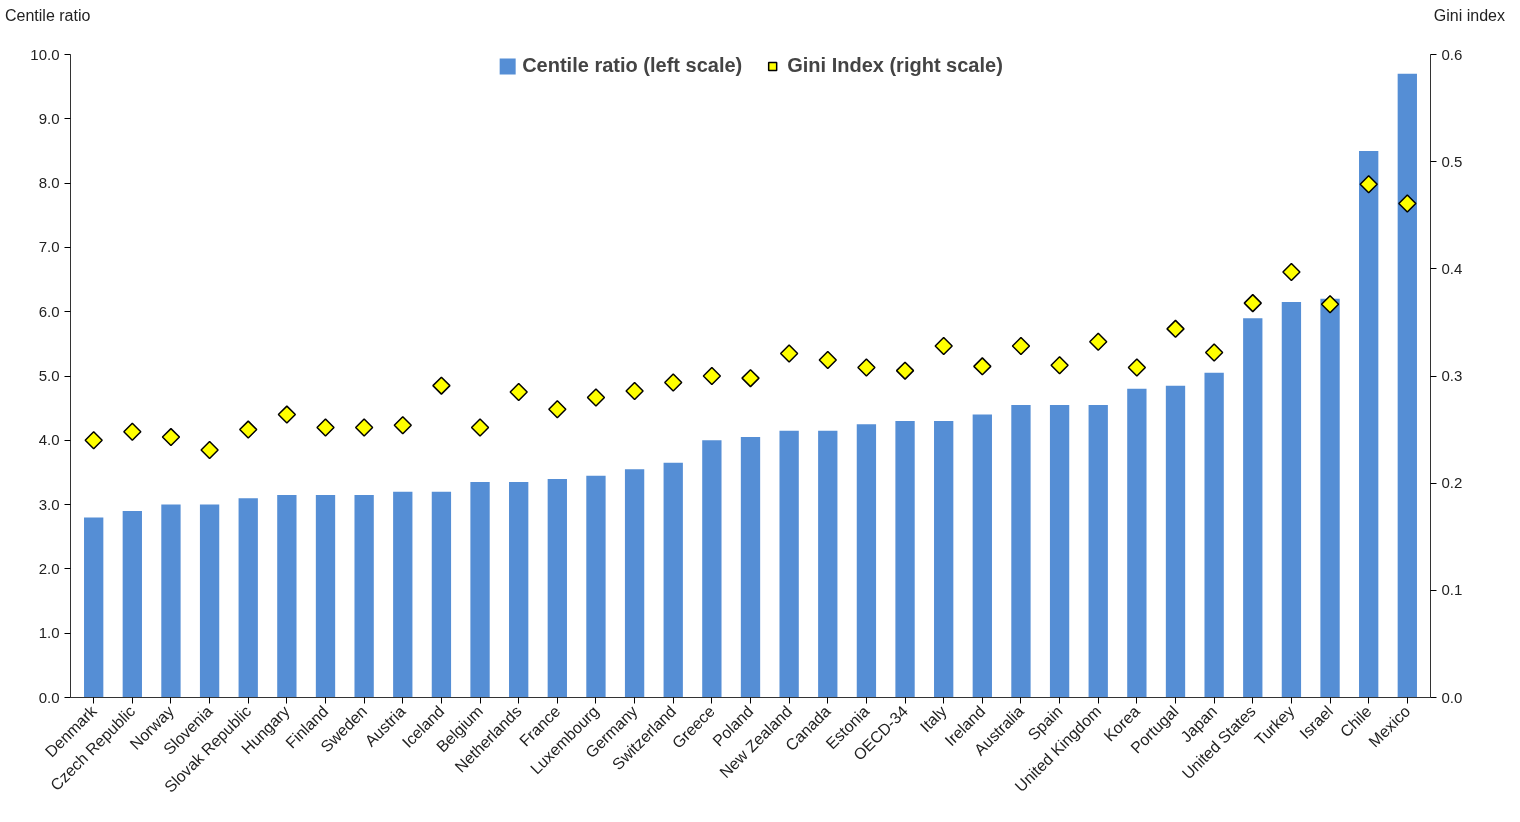 This screenshot has height=822, width=1520. What do you see at coordinates (45, 54) in the screenshot?
I see `y-tick-label: 10.0` at bounding box center [45, 54].